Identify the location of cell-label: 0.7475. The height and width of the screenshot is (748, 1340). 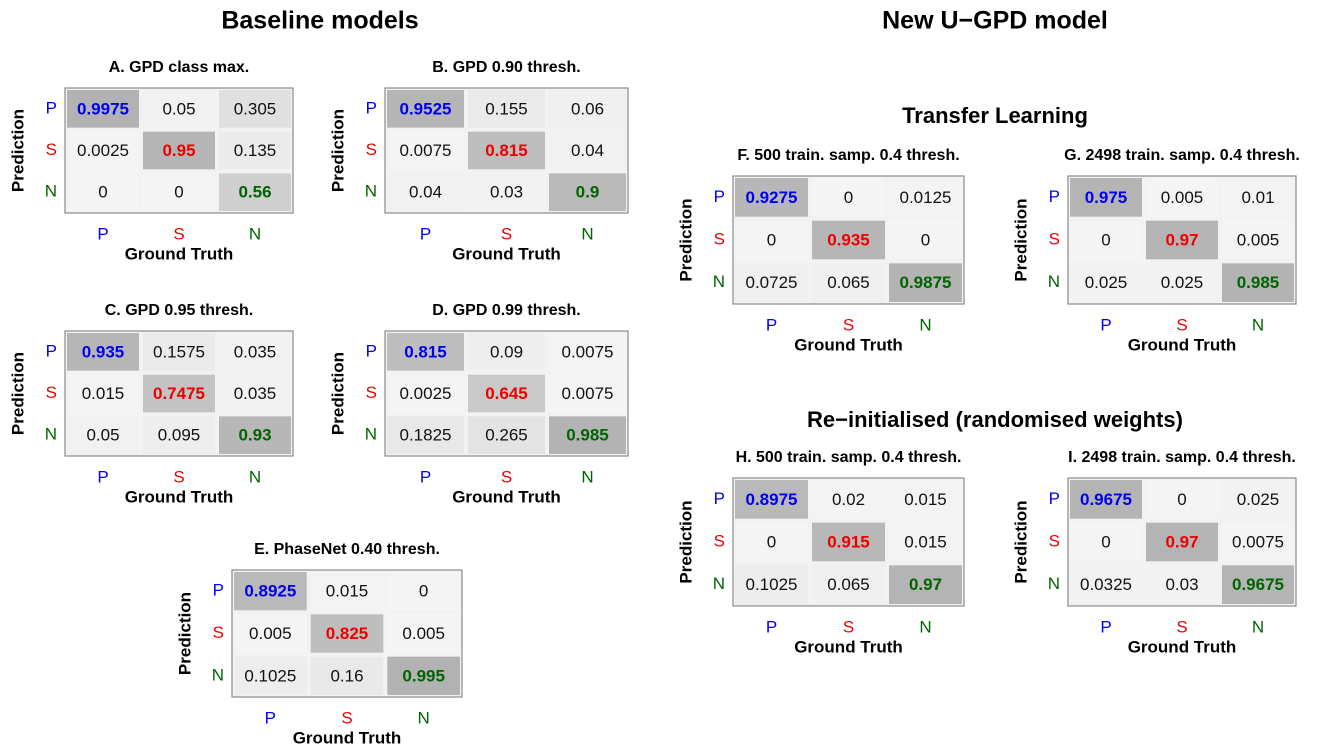
(179, 393).